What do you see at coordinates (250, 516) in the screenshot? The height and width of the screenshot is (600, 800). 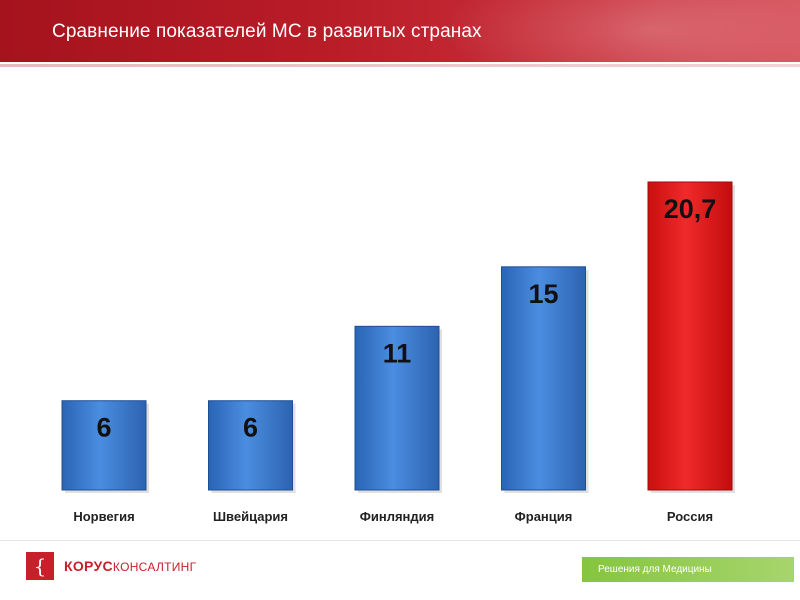 I see `category-label-2: Швейцария` at bounding box center [250, 516].